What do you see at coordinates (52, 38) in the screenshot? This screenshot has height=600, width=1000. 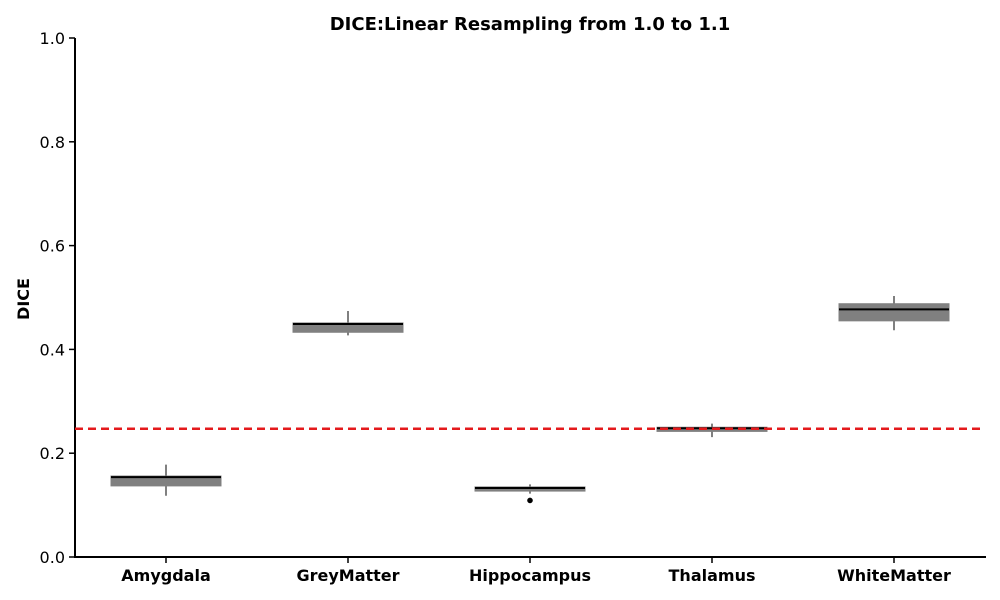 I see `y-tick-label: 1.0` at bounding box center [52, 38].